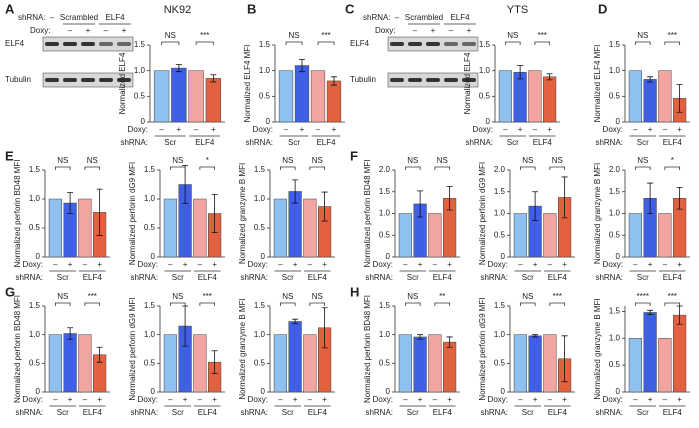 This screenshot has width=699, height=428. I want to click on panel-letter: H, so click(354, 291).